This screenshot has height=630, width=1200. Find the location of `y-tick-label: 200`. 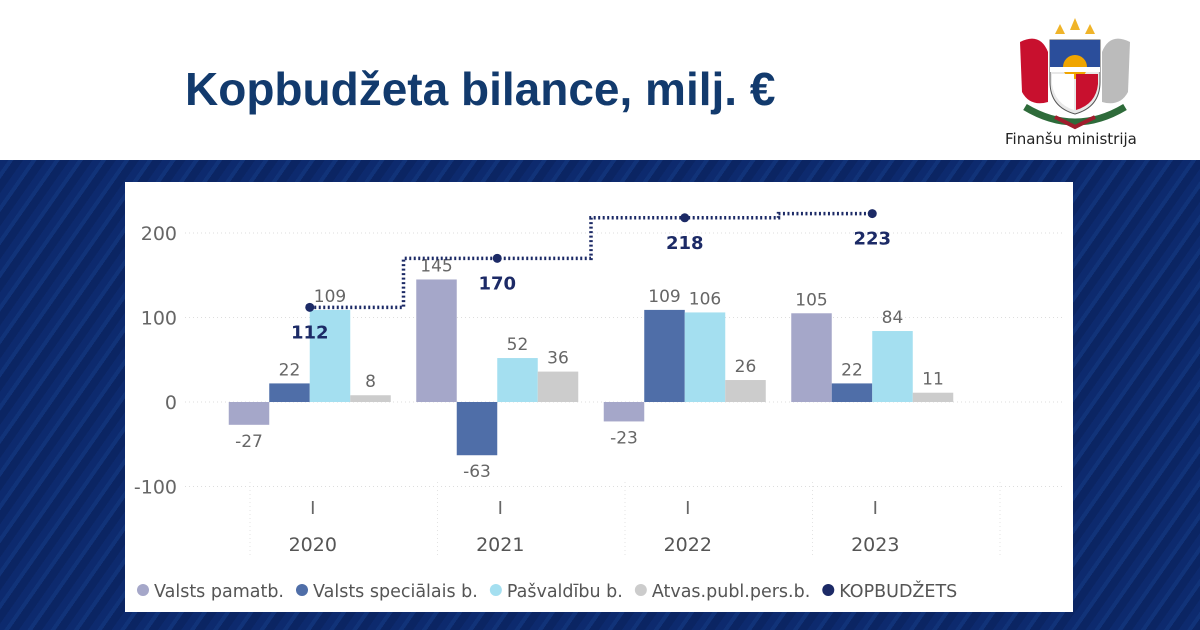

y-tick-label: 200 is located at coordinates (159, 234).